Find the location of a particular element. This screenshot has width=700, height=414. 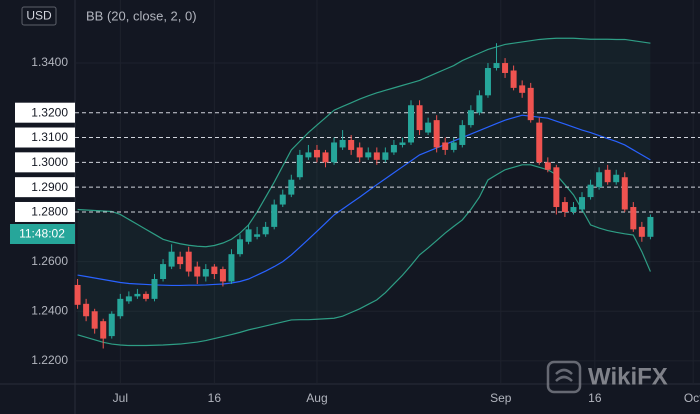

currency-box is located at coordinates (39, 16).